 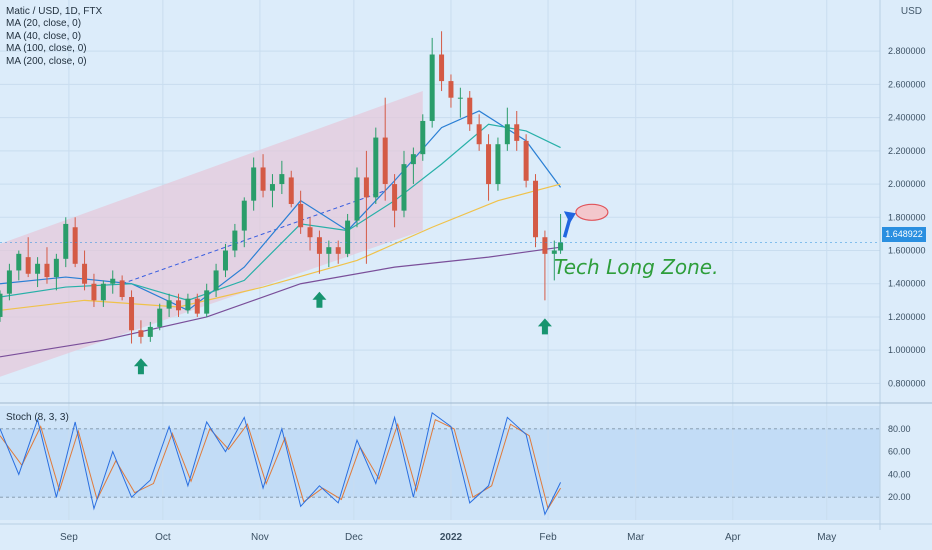 What do you see at coordinates (907, 151) in the screenshot?
I see `y-tick-label: 2.200000` at bounding box center [907, 151].